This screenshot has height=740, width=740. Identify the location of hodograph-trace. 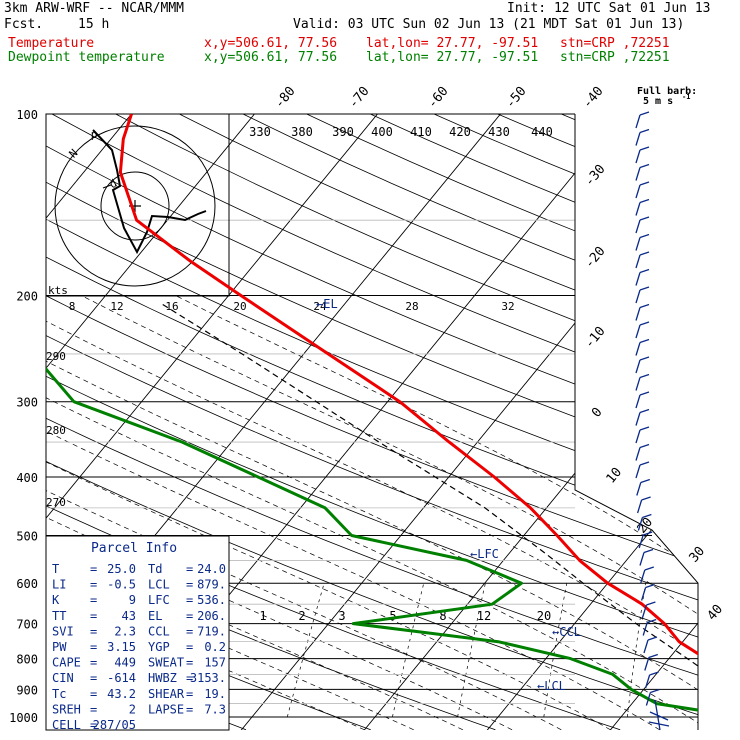
(149, 192).